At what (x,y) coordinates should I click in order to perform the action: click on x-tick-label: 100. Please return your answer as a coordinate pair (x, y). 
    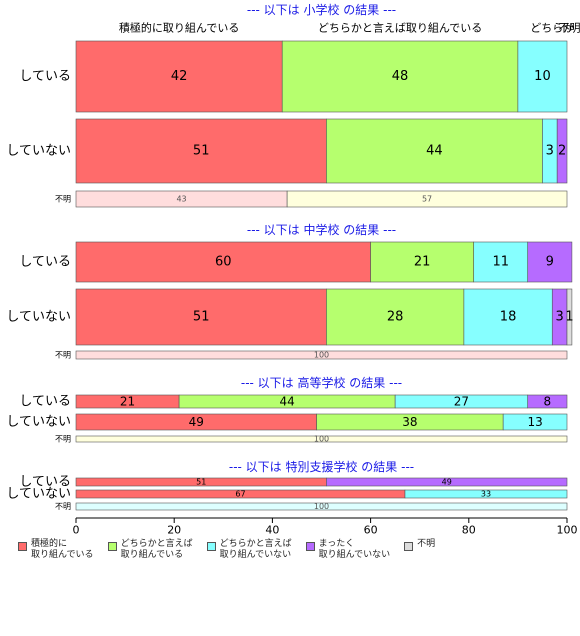
    Looking at the image, I should click on (567, 530).